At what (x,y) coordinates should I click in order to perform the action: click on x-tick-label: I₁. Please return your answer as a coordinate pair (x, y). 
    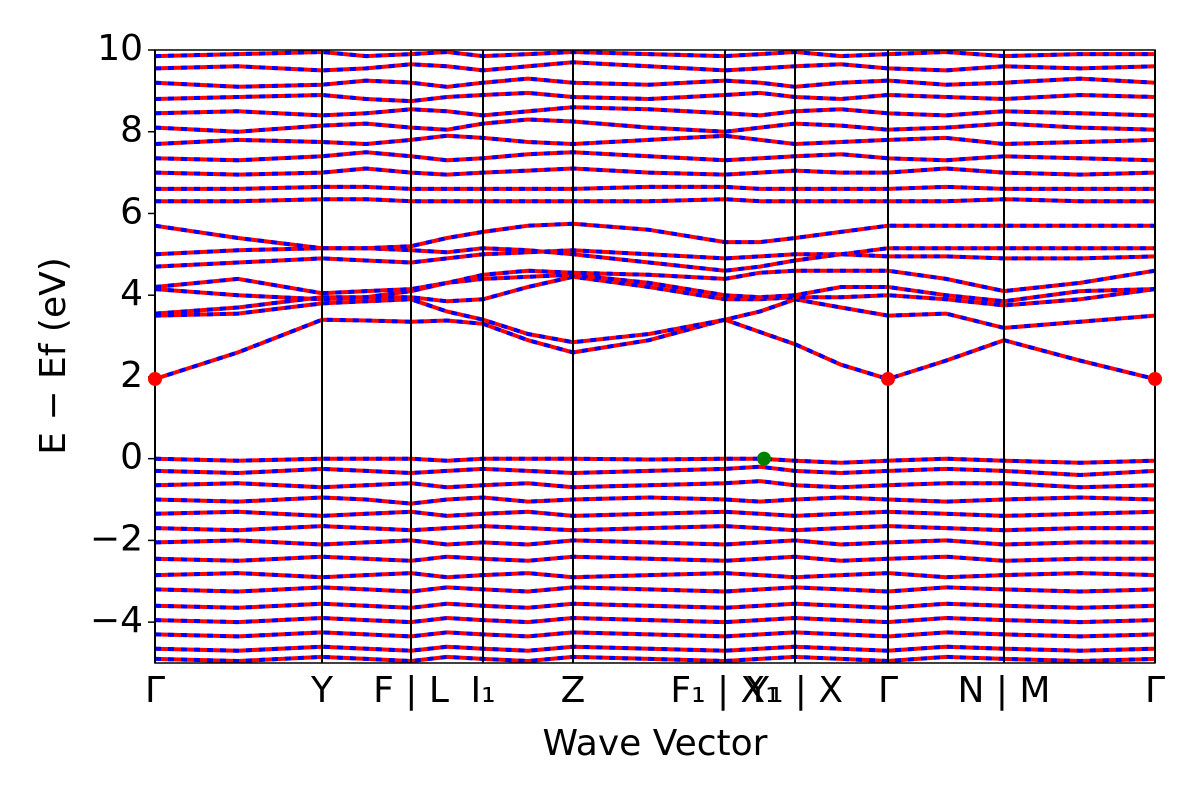
    Looking at the image, I should click on (482, 690).